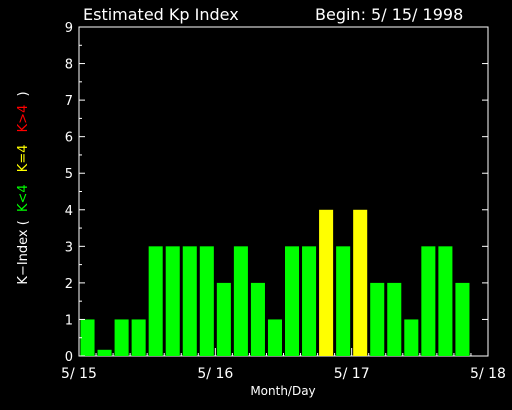 This screenshot has height=410, width=512. Describe the element at coordinates (488, 374) in the screenshot. I see `x-tick-label: 5/ 18` at that location.